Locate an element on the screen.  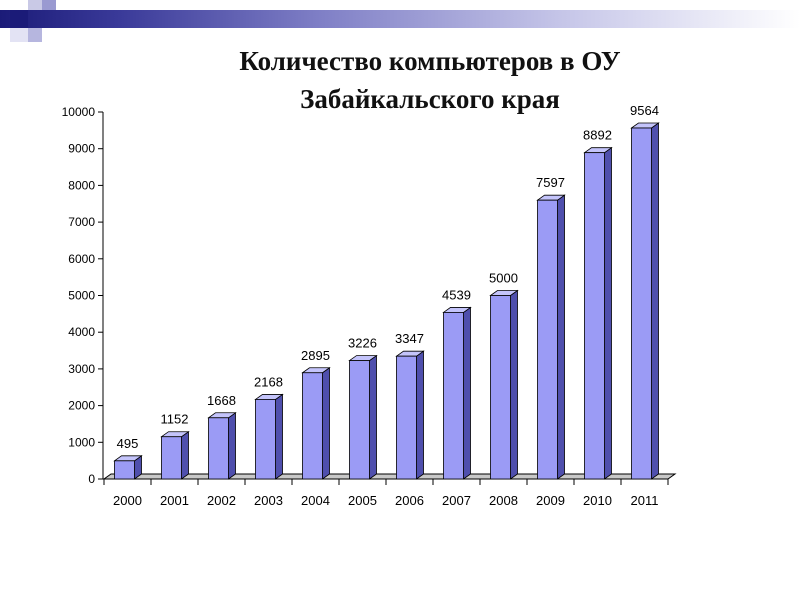
x-tick-label: 2009 is located at coordinates (550, 500).